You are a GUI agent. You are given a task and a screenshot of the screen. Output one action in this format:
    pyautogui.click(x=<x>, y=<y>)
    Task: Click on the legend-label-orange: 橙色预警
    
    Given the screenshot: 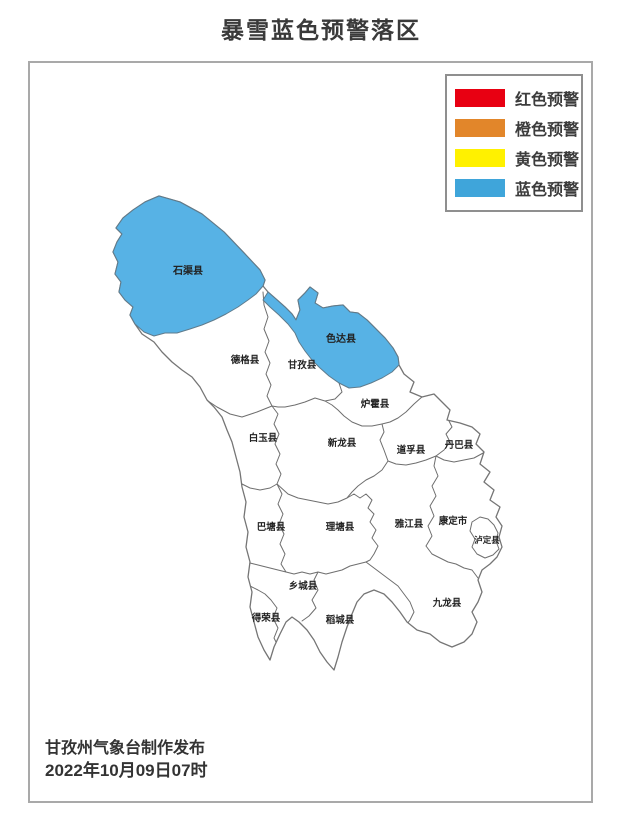 What is the action you would take?
    pyautogui.click(x=547, y=130)
    